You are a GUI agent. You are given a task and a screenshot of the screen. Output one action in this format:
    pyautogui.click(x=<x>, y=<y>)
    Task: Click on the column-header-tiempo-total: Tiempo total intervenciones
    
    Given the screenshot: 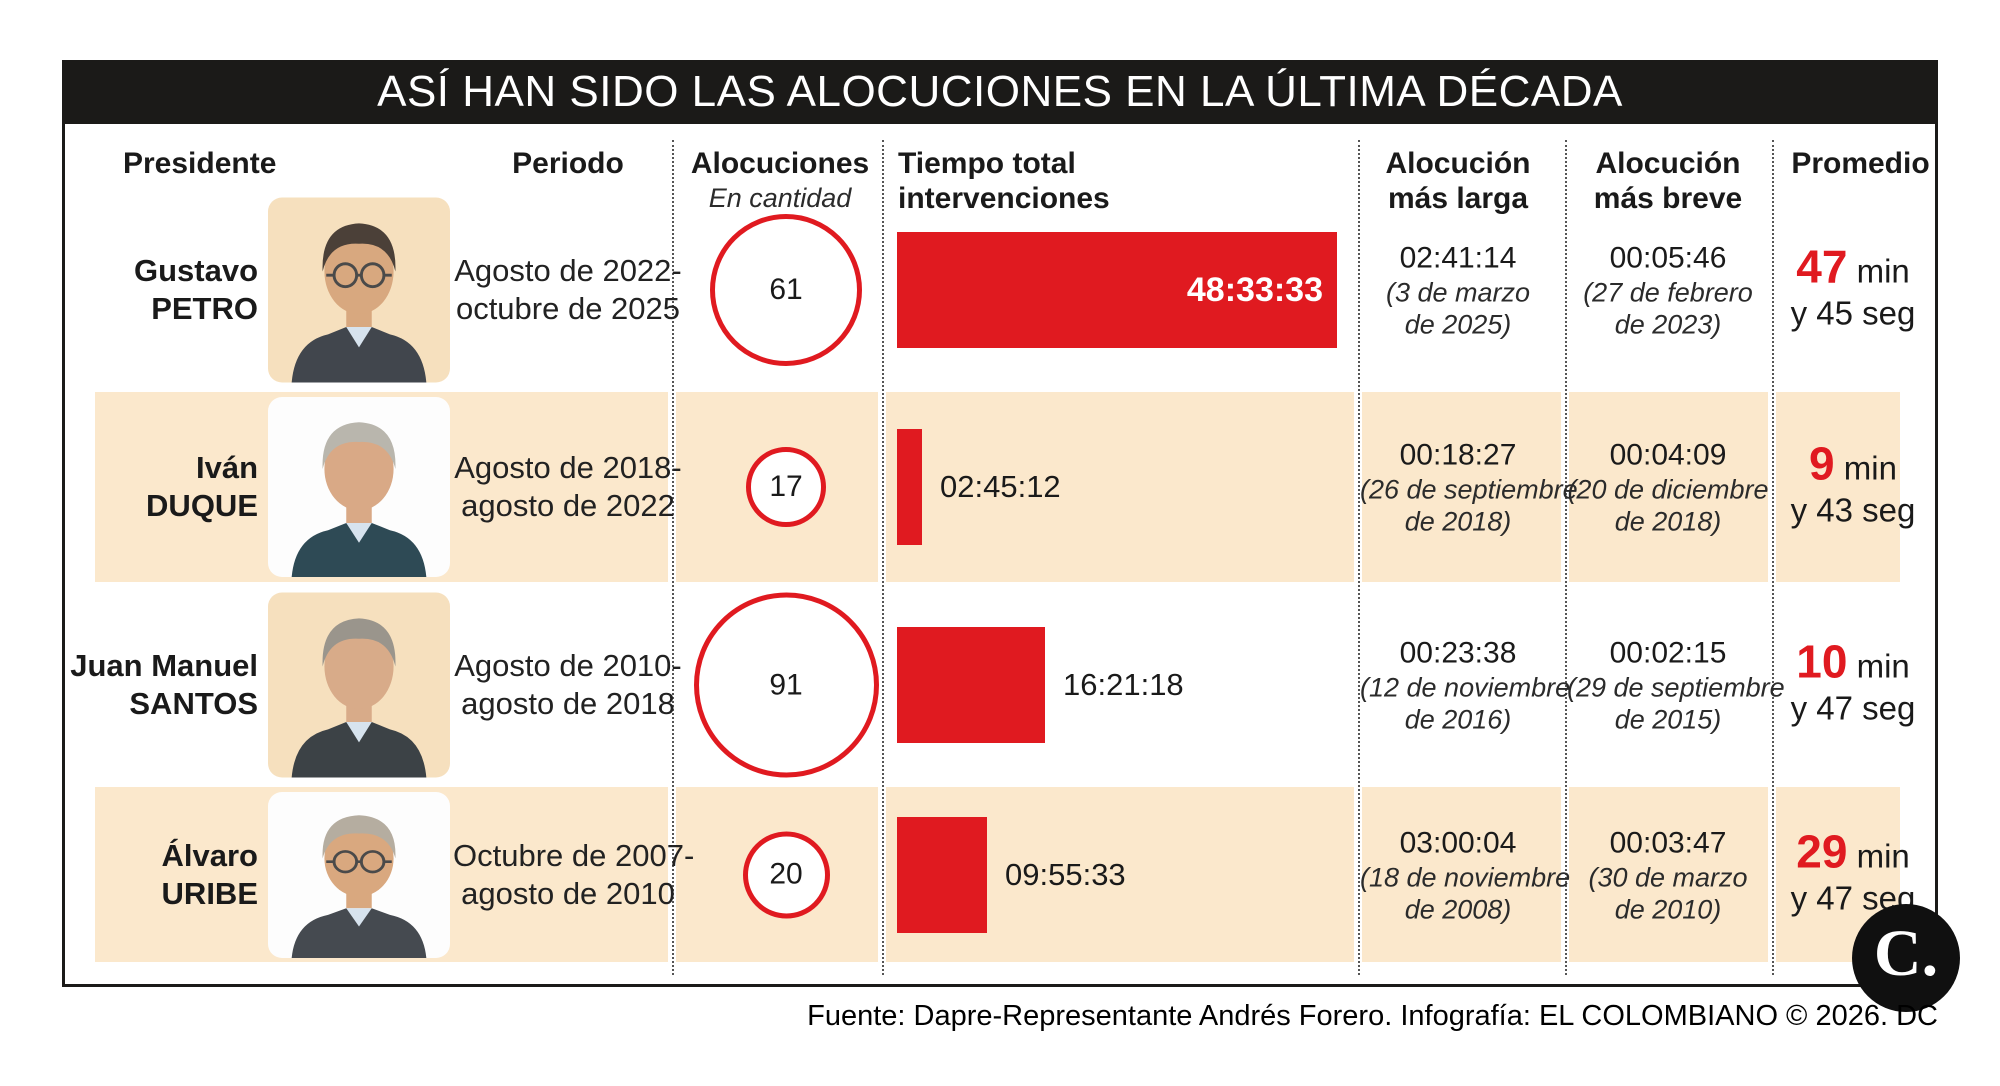 What is the action you would take?
    pyautogui.click(x=1004, y=181)
    